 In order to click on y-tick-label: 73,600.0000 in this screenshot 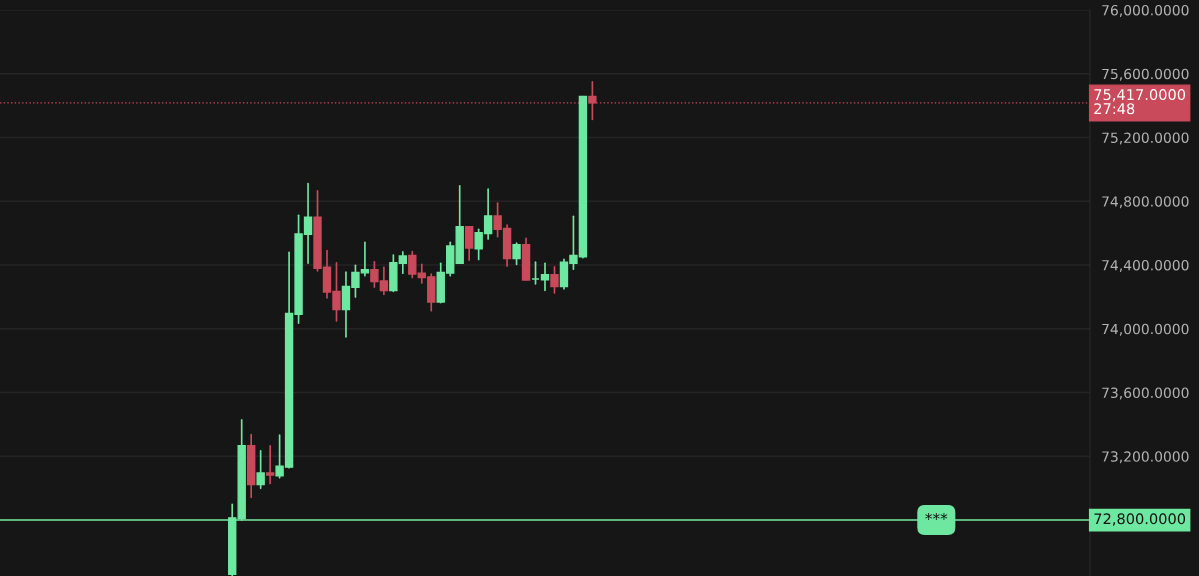, I will do `click(1145, 393)`.